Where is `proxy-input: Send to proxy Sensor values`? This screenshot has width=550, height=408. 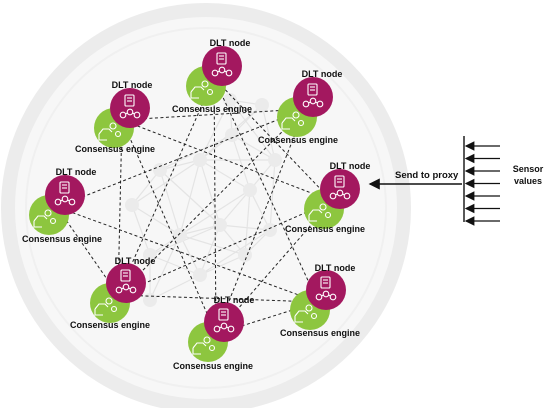
proxy-input: Send to proxy Sensor values is located at coordinates (456, 181).